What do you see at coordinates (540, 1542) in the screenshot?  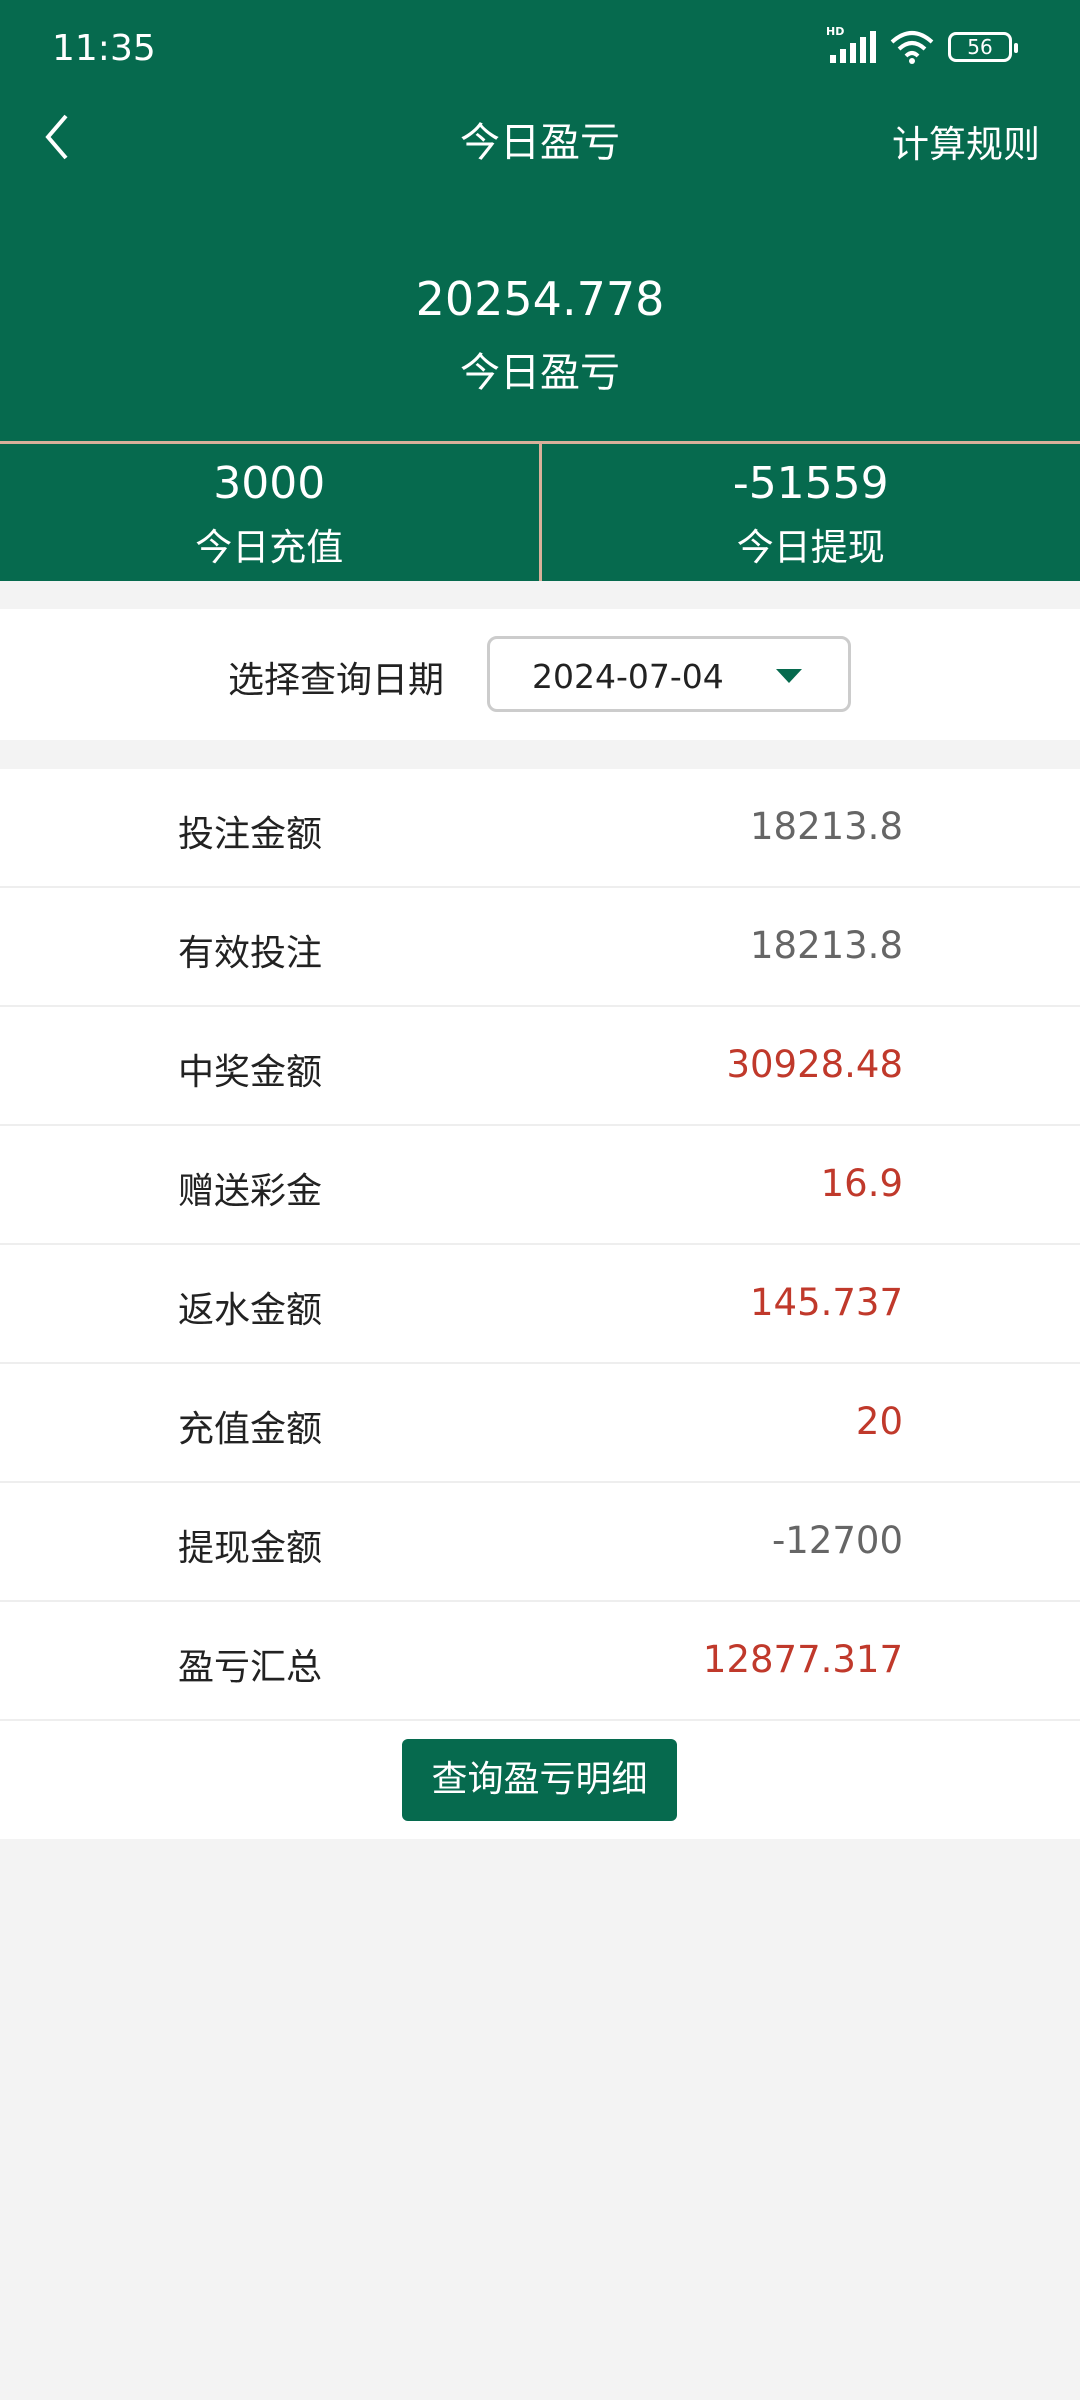 I see `list-item: 提现金额 -12700` at bounding box center [540, 1542].